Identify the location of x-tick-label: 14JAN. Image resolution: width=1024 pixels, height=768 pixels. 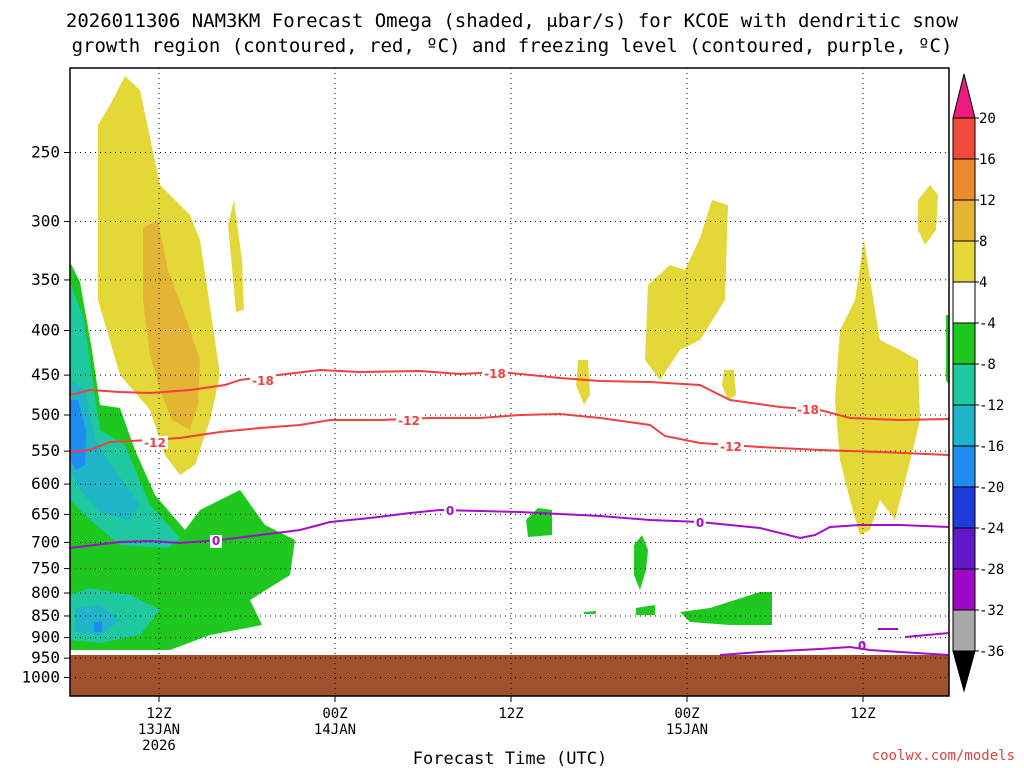
(335, 730).